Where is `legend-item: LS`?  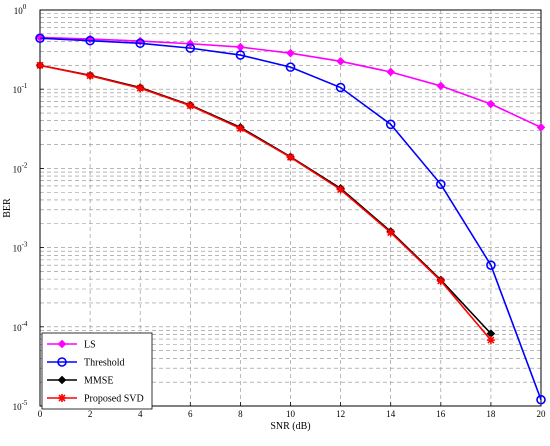 legend-item: LS is located at coordinates (71, 345).